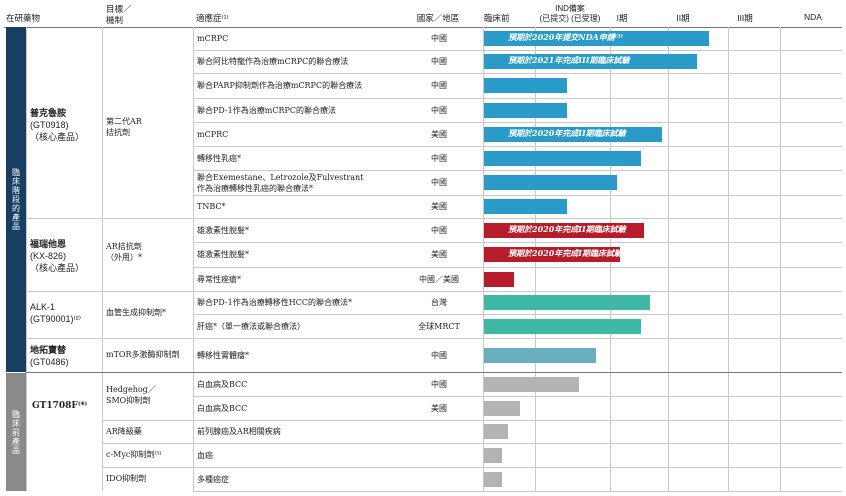 Image resolution: width=846 pixels, height=496 pixels. I want to click on indication-label: 前列腺癌及AR相關疾病, so click(239, 431).